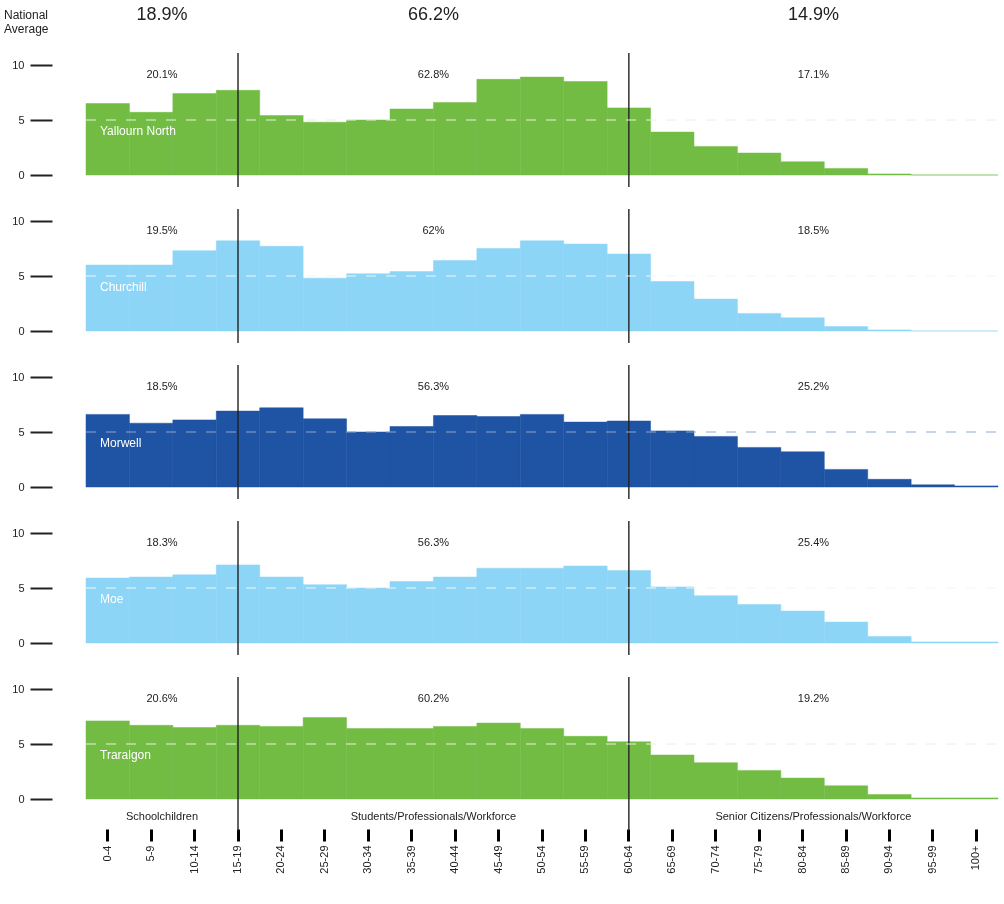  I want to click on annotation: 25.4%, so click(813, 542).